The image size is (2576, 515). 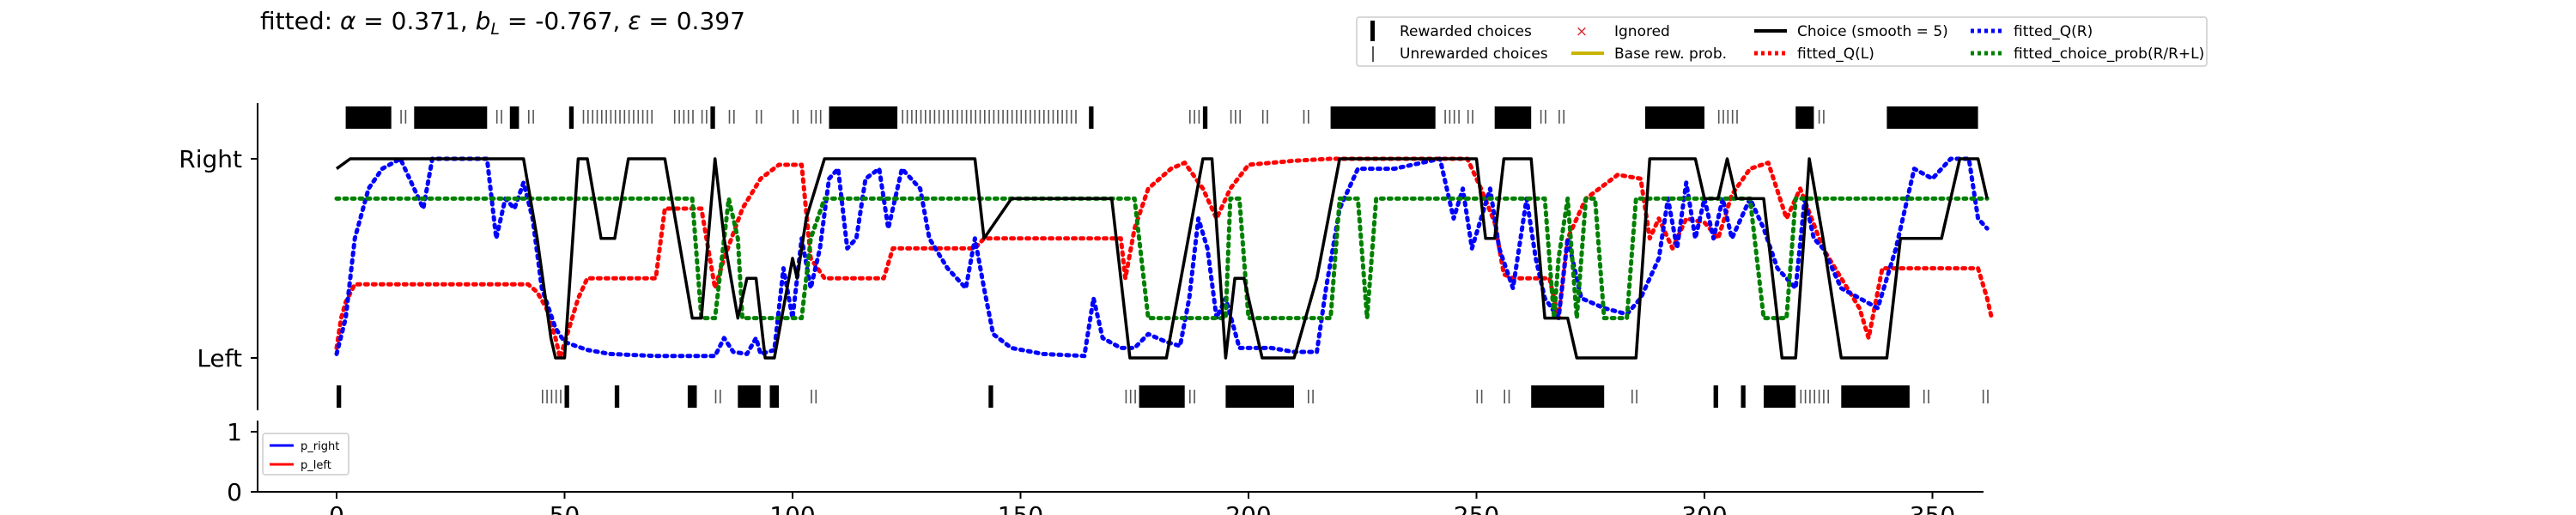 What do you see at coordinates (564, 21) in the screenshot?
I see `title-b-value: = -0.767,` at bounding box center [564, 21].